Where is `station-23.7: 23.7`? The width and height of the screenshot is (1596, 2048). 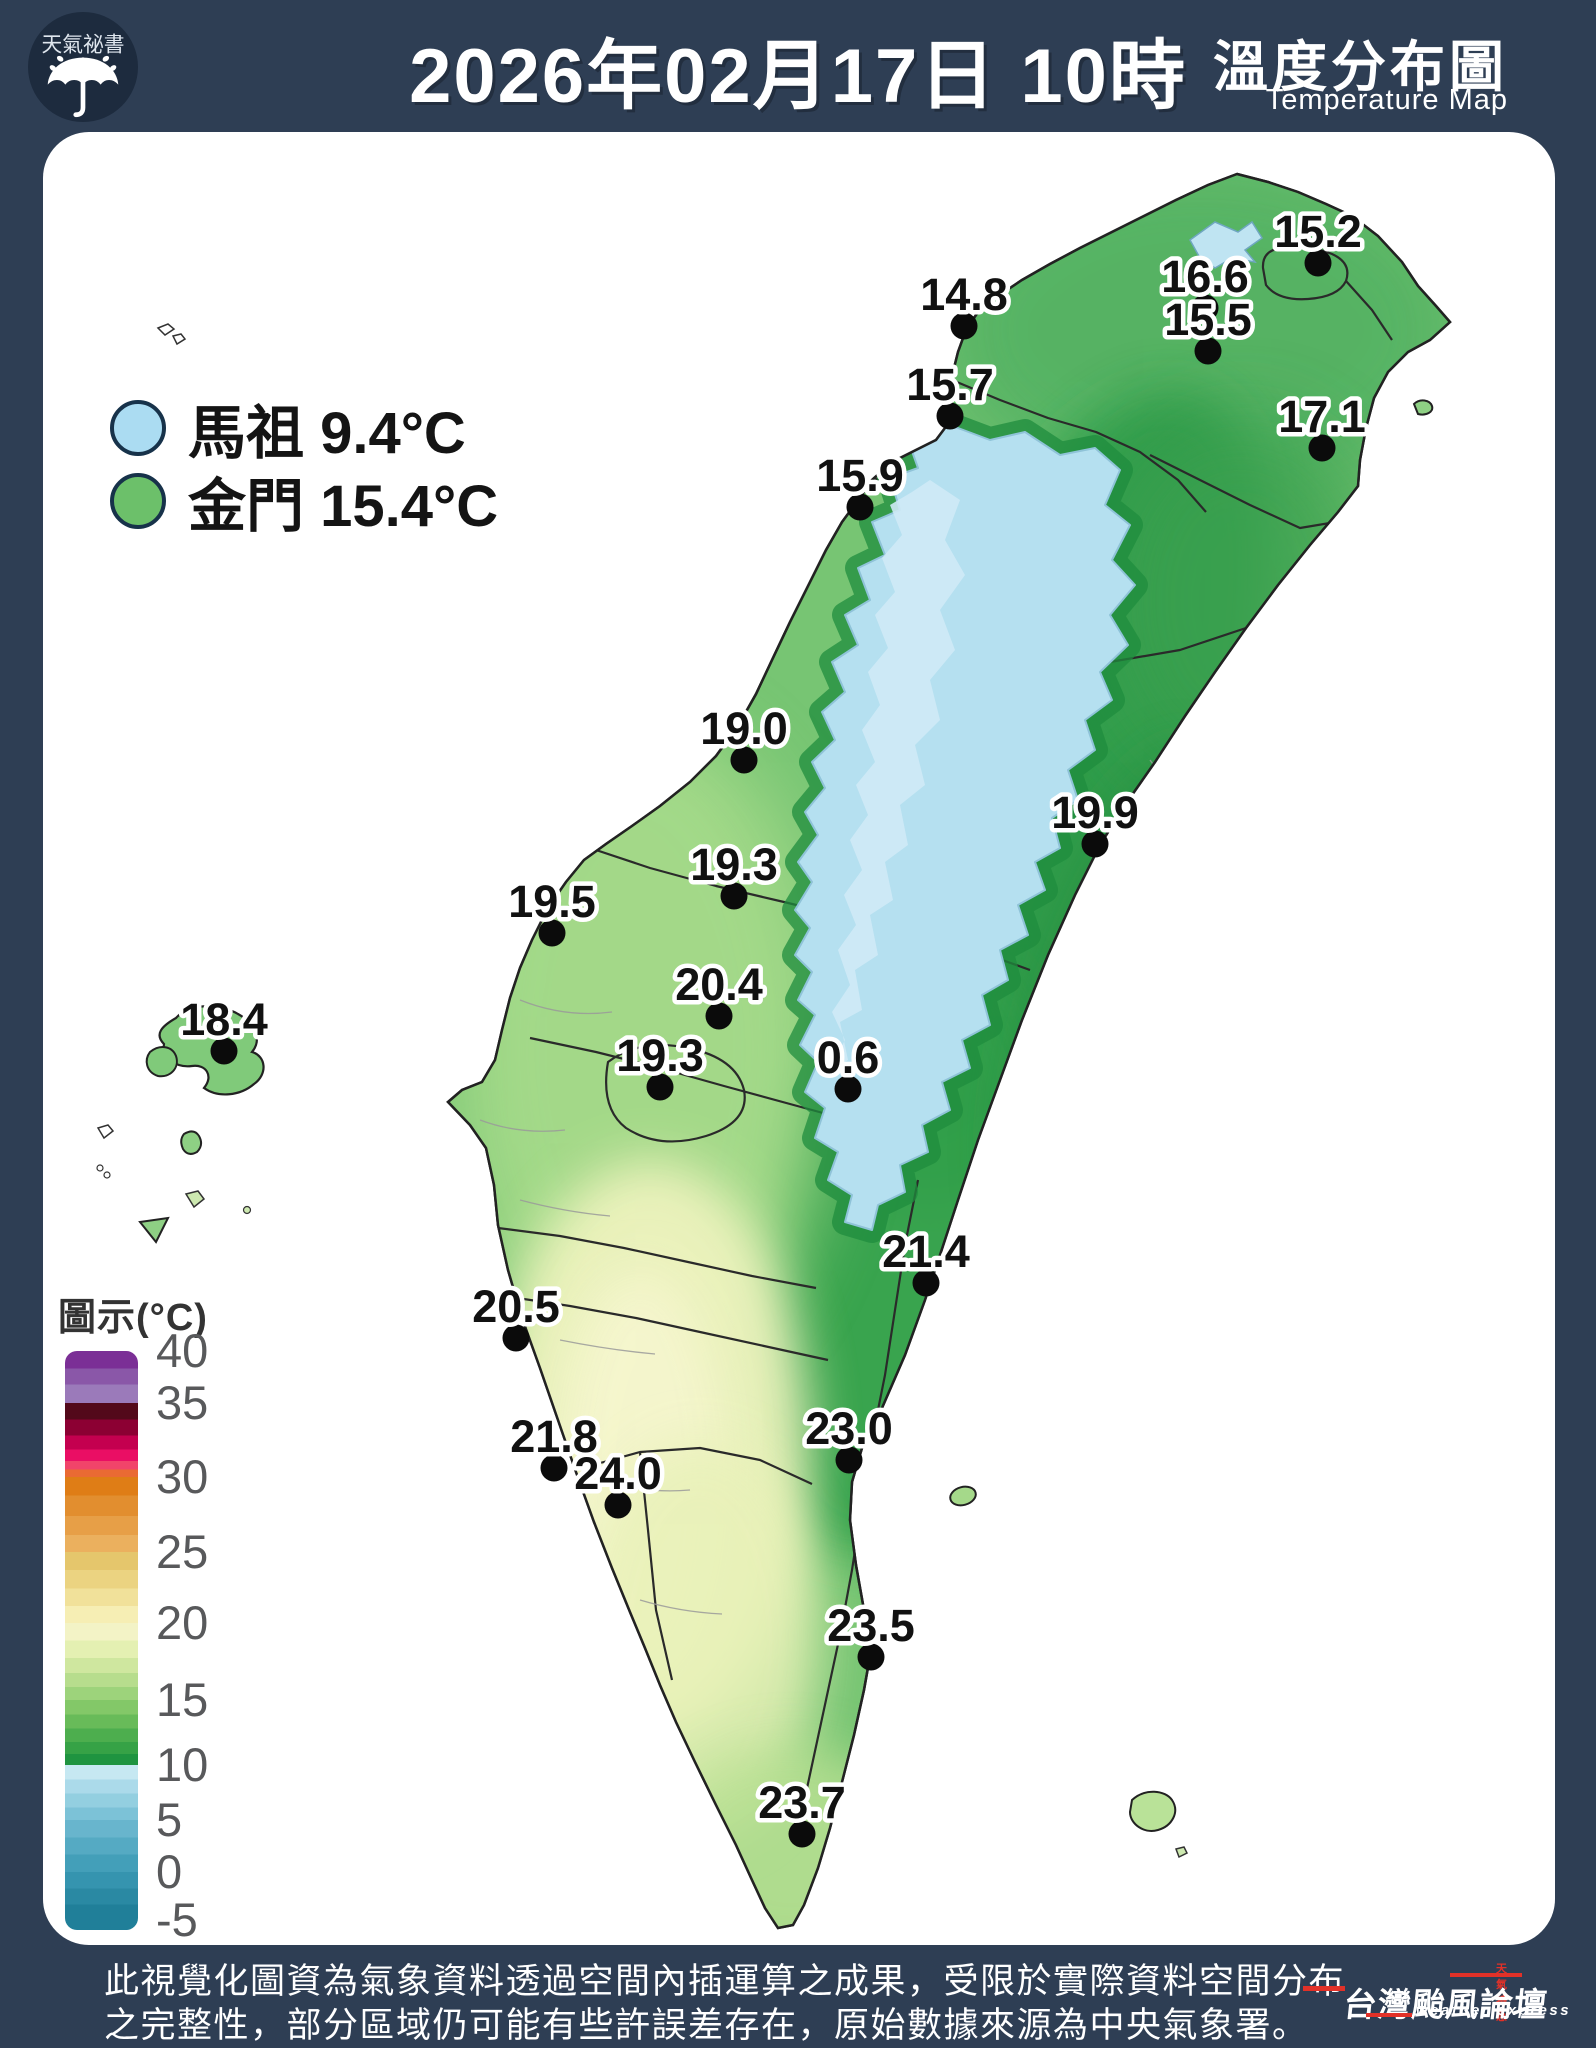
station-23.7: 23.7 is located at coordinates (802, 1810).